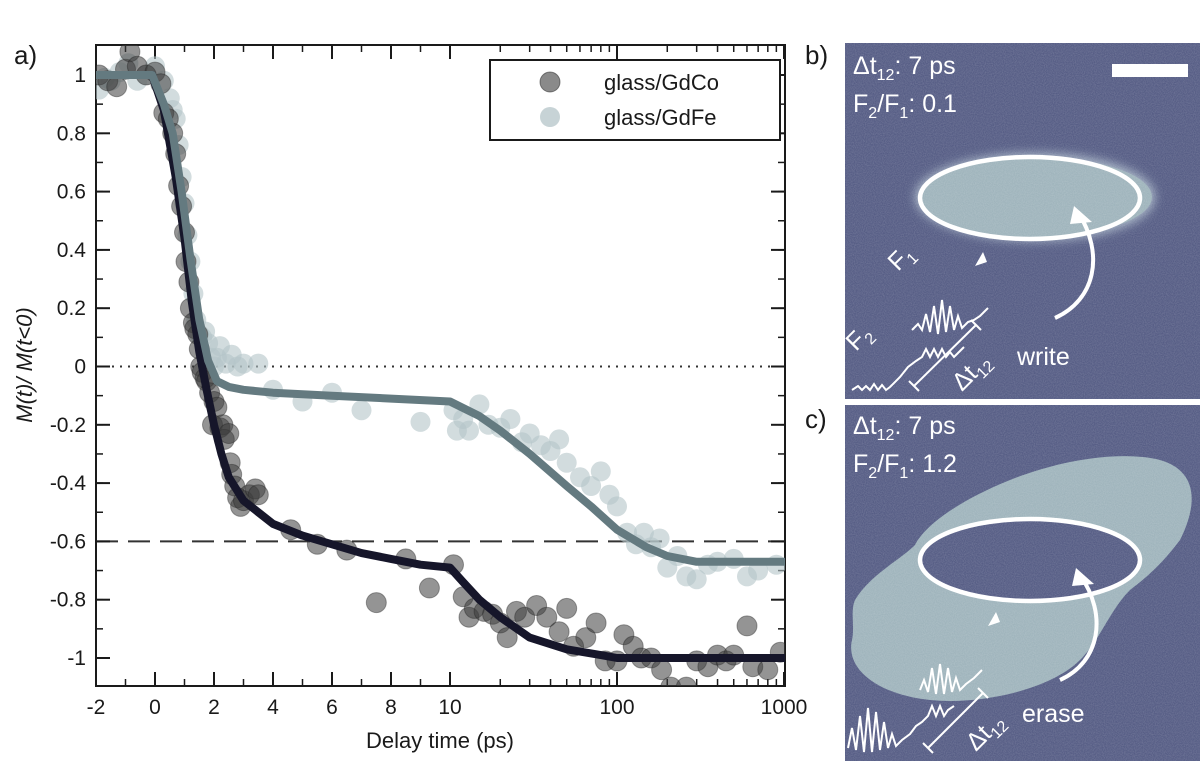 Image resolution: width=1200 pixels, height=766 pixels. What do you see at coordinates (1079, 627) in the screenshot?
I see `erase-arrow` at bounding box center [1079, 627].